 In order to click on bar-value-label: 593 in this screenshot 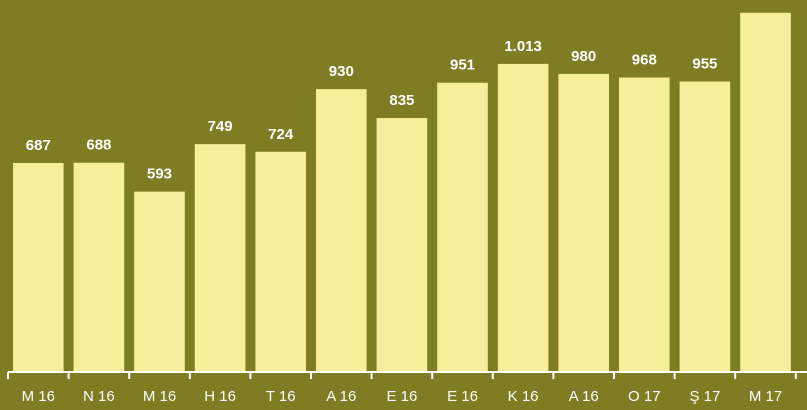, I will do `click(159, 174)`.